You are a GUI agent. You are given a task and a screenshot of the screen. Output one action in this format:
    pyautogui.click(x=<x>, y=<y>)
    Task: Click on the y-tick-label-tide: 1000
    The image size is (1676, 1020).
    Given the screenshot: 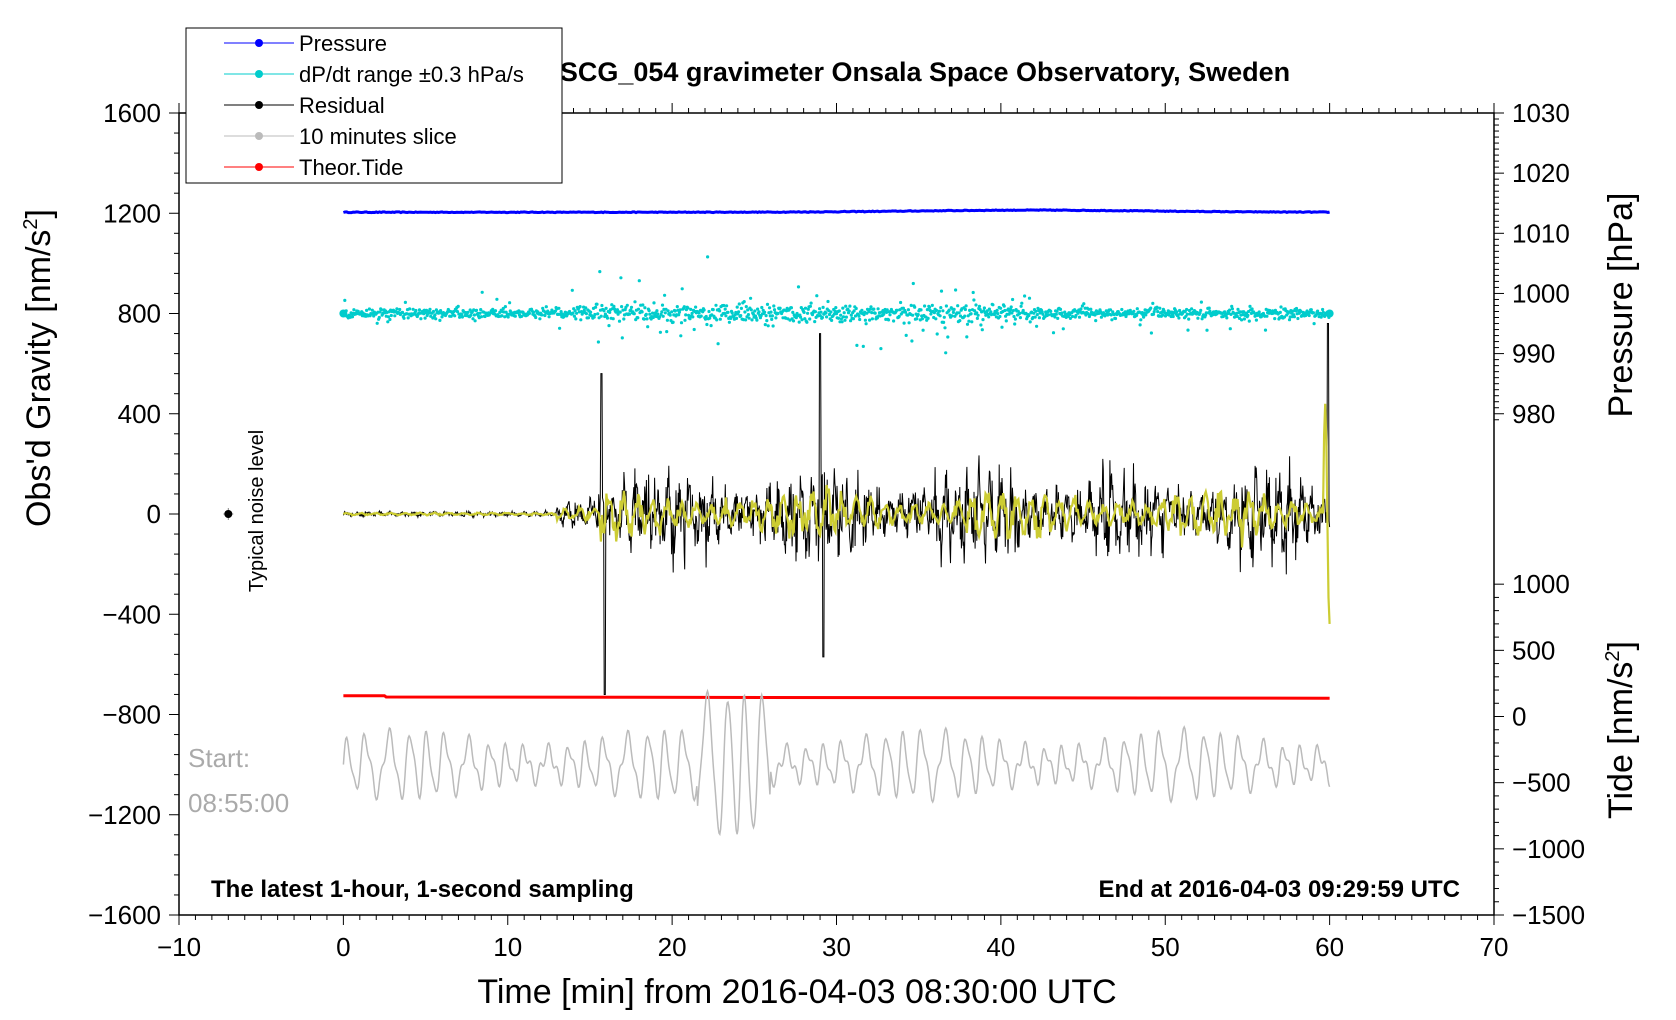 What is the action you would take?
    pyautogui.click(x=1541, y=584)
    